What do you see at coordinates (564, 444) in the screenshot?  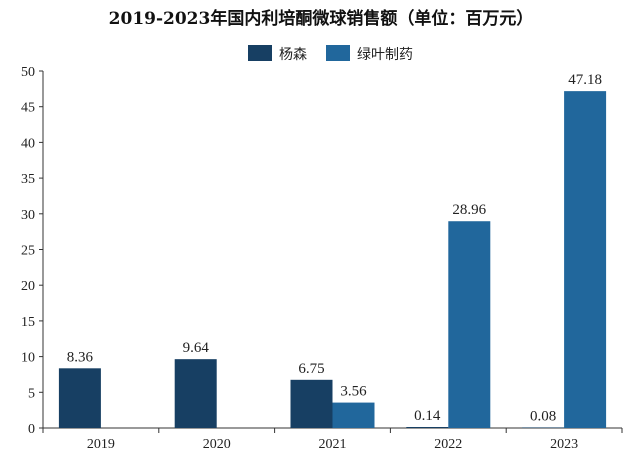 I see `x-tick-label: 2023` at bounding box center [564, 444].